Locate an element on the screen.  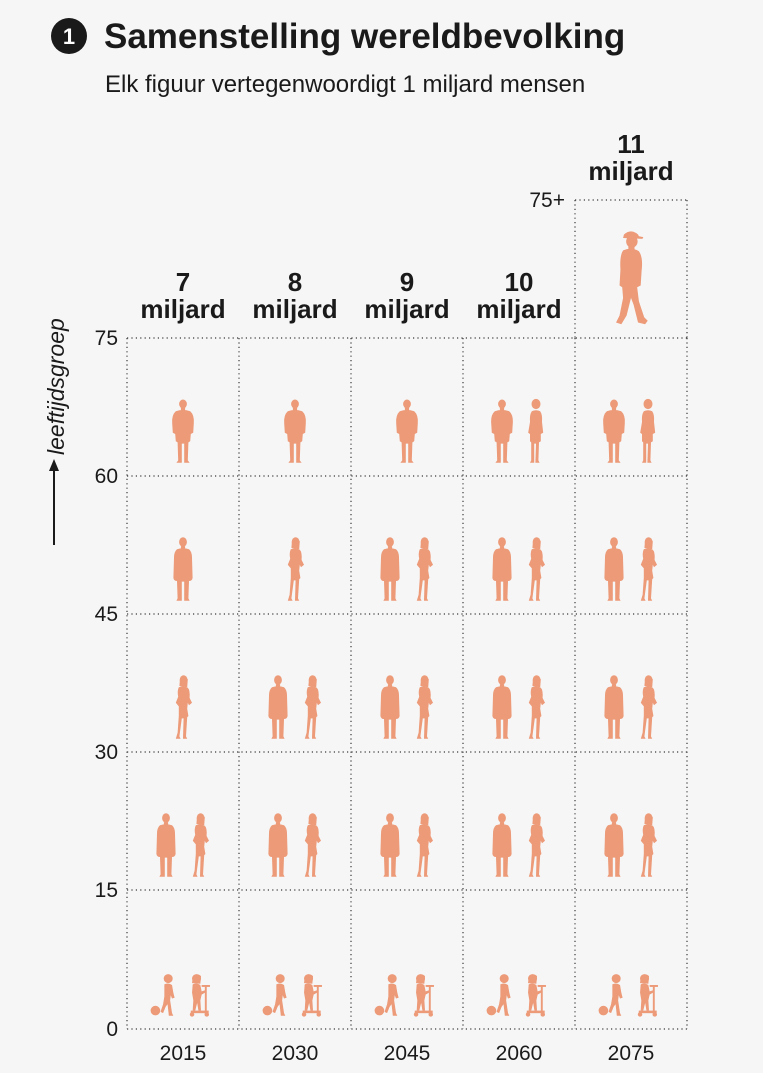
year-label: 2015 is located at coordinates (183, 1053).